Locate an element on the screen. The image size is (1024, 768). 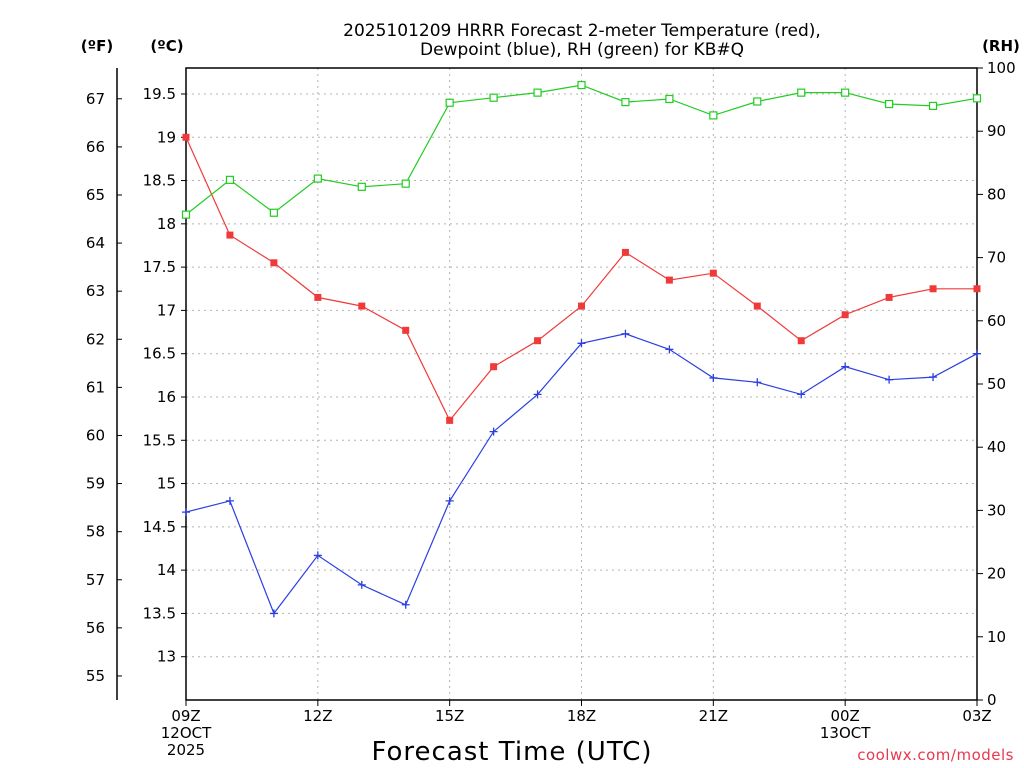
fahrenheit-tick-label: 55 is located at coordinates (95, 676).